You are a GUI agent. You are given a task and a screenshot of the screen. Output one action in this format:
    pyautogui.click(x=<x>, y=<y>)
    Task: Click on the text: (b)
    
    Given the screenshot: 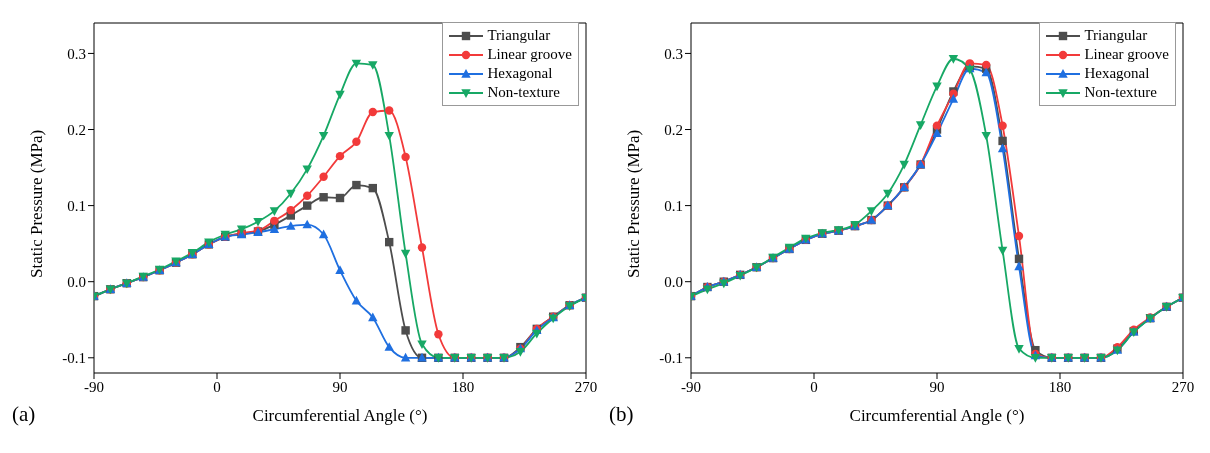 What is the action you would take?
    pyautogui.click(x=621, y=414)
    